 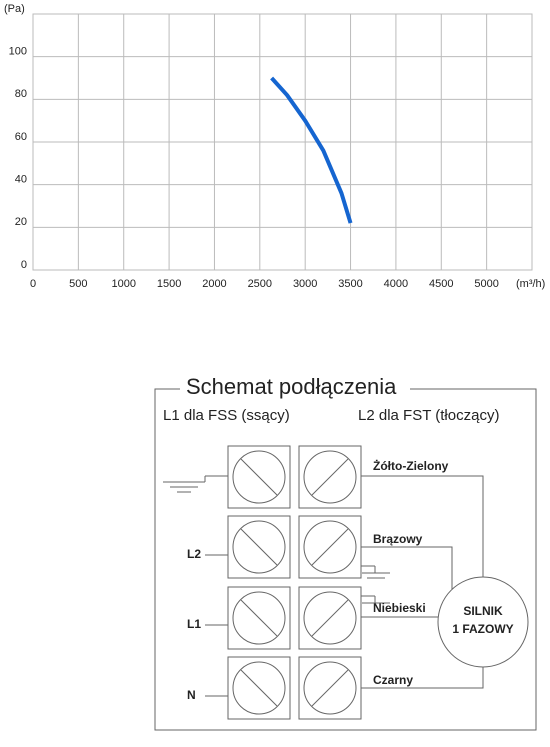 What do you see at coordinates (396, 284) in the screenshot?
I see `x-tick-label: 4000` at bounding box center [396, 284].